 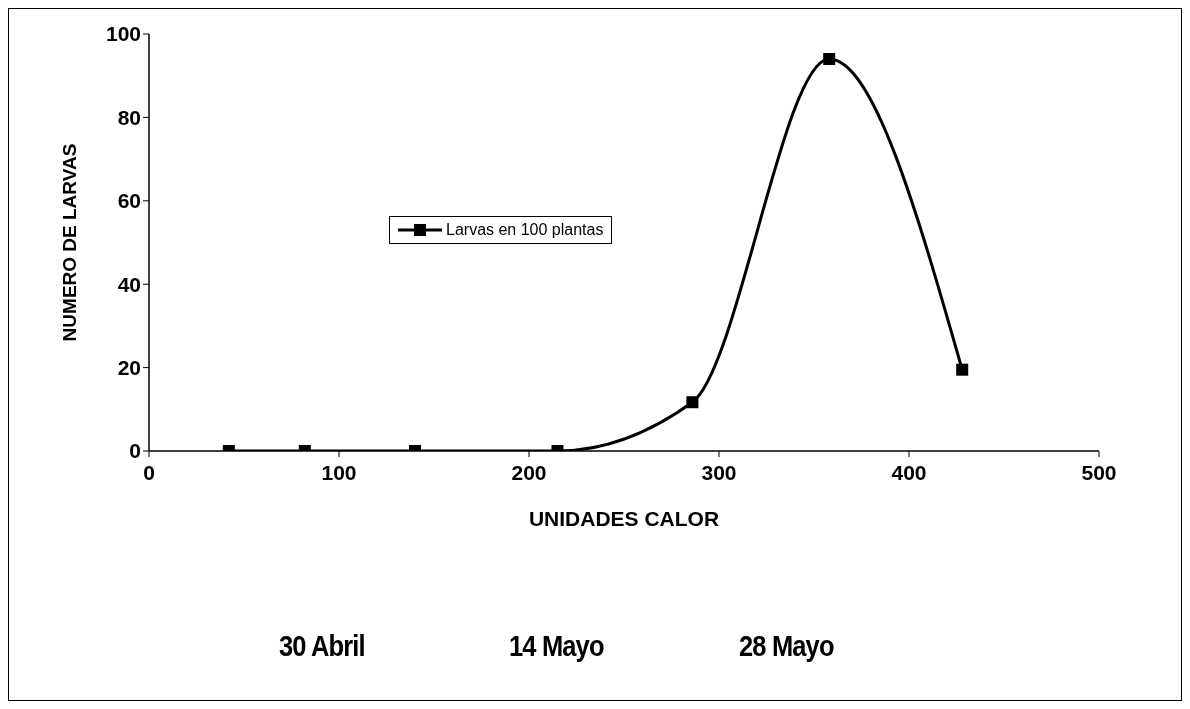 What do you see at coordinates (69, 242) in the screenshot?
I see `y-axis-title: NUMERO DE LARVAS` at bounding box center [69, 242].